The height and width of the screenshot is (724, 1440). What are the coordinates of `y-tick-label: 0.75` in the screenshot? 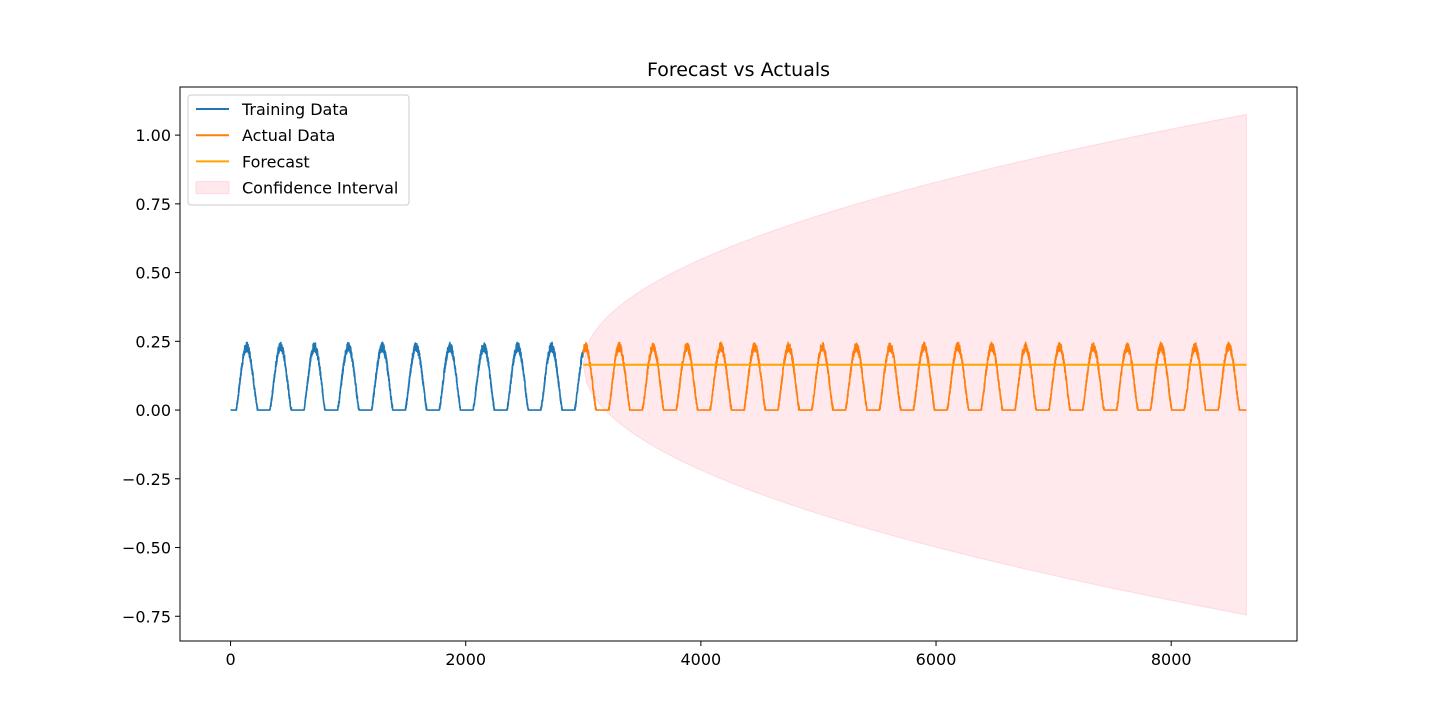 It's located at (153, 204).